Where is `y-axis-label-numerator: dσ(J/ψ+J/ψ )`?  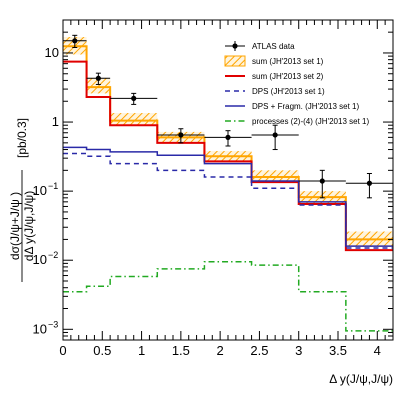 y-axis-label-numerator: dσ(J/ψ+J/ψ ) is located at coordinates (15, 226).